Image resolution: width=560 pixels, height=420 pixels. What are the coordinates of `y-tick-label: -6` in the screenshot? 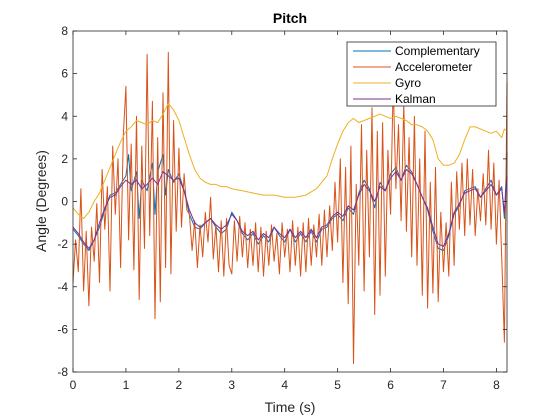 It's located at (62, 329).